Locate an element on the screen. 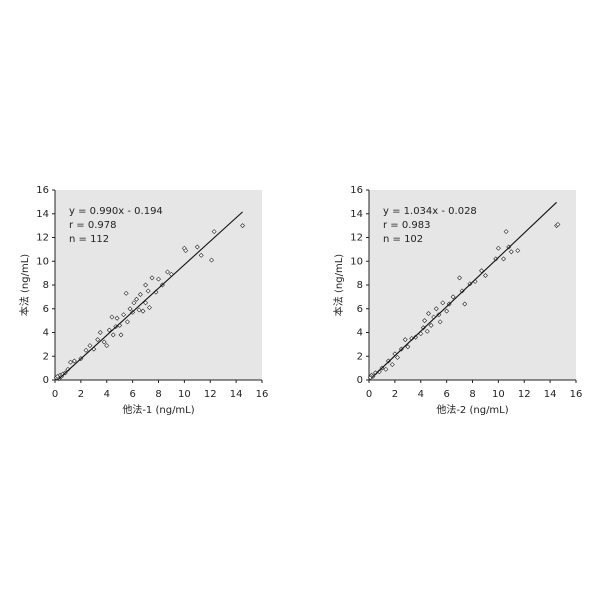  y-tick-label: 14 is located at coordinates (42, 214).